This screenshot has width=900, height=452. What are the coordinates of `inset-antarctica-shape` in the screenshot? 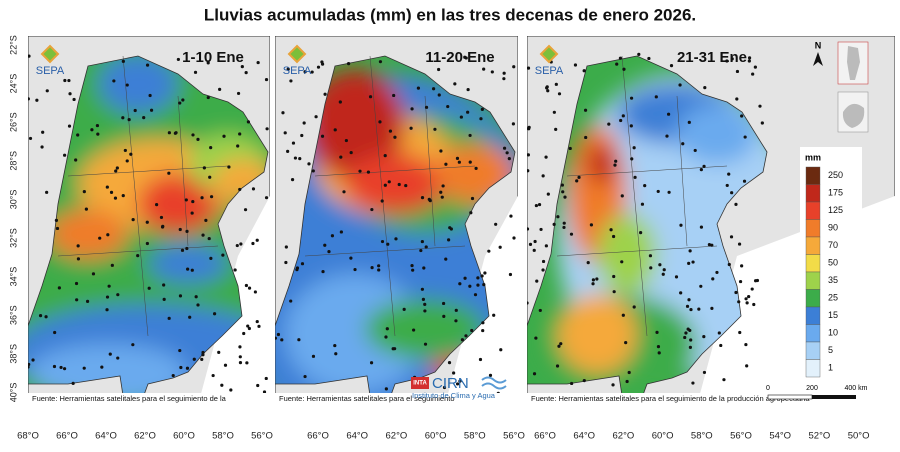 It's located at (853, 115).